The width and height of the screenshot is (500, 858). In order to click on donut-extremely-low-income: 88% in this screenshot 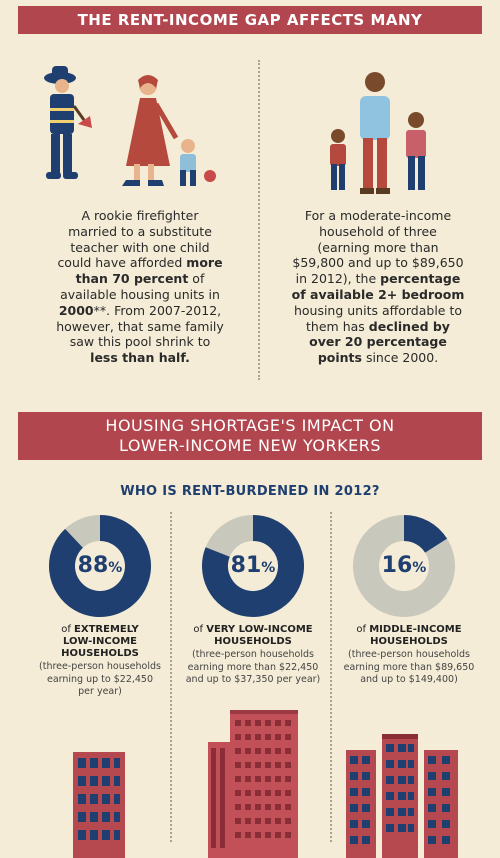, I will do `click(100, 566)`.